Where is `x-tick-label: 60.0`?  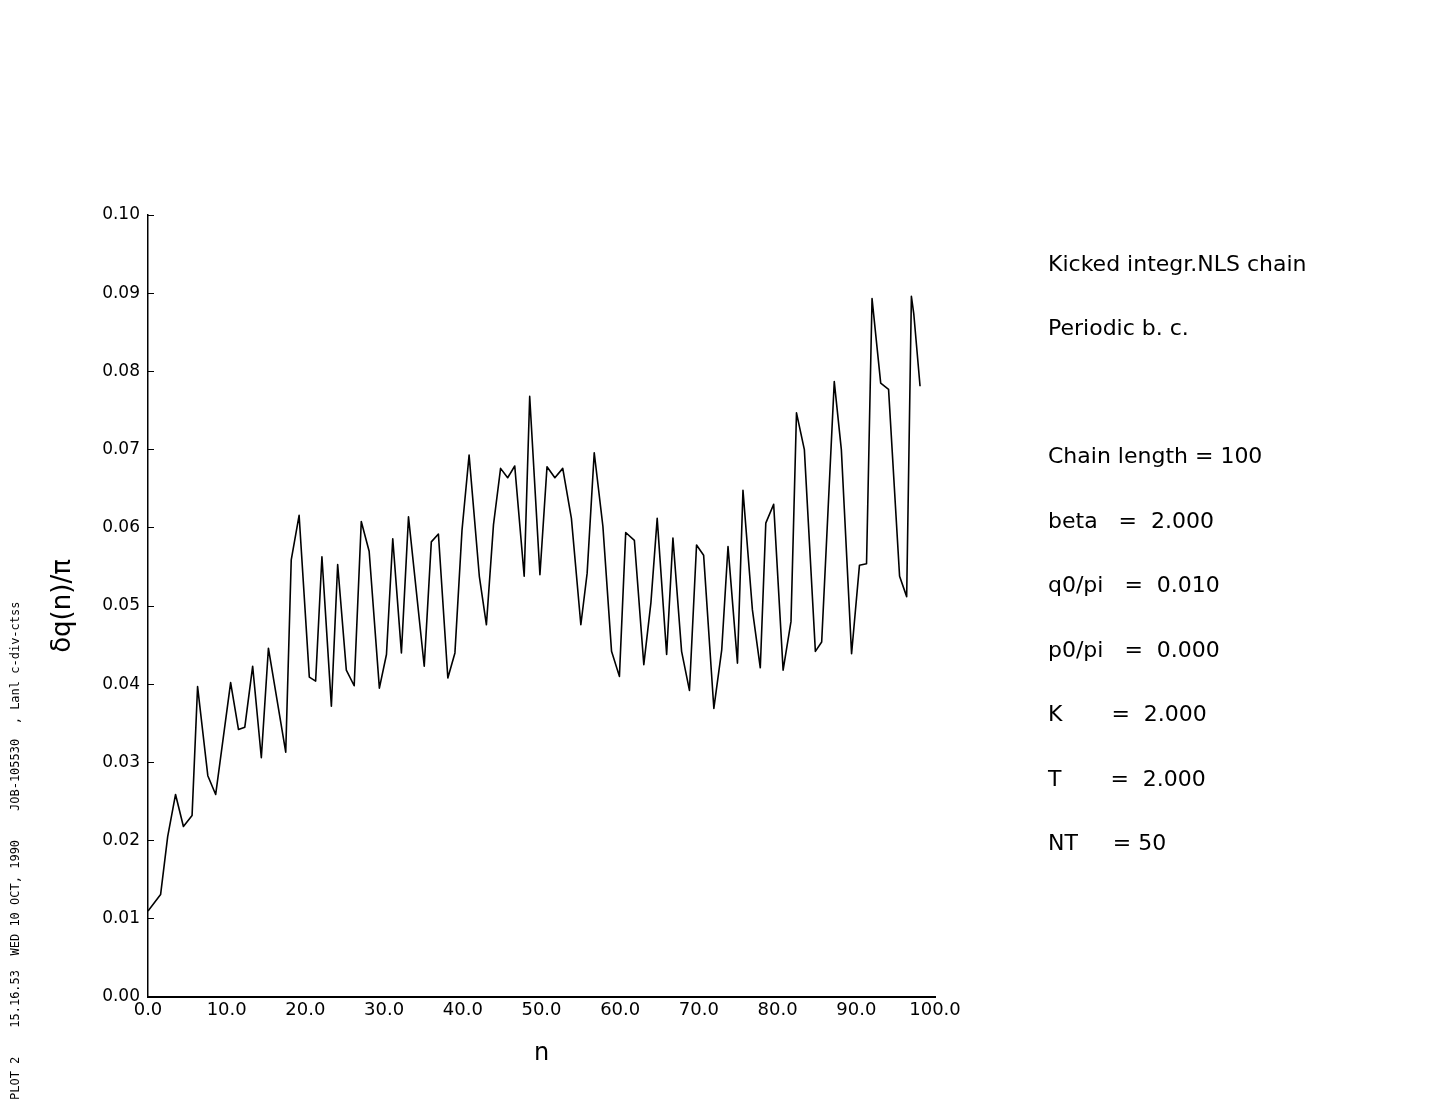 x-tick-label: 60.0 is located at coordinates (620, 1009).